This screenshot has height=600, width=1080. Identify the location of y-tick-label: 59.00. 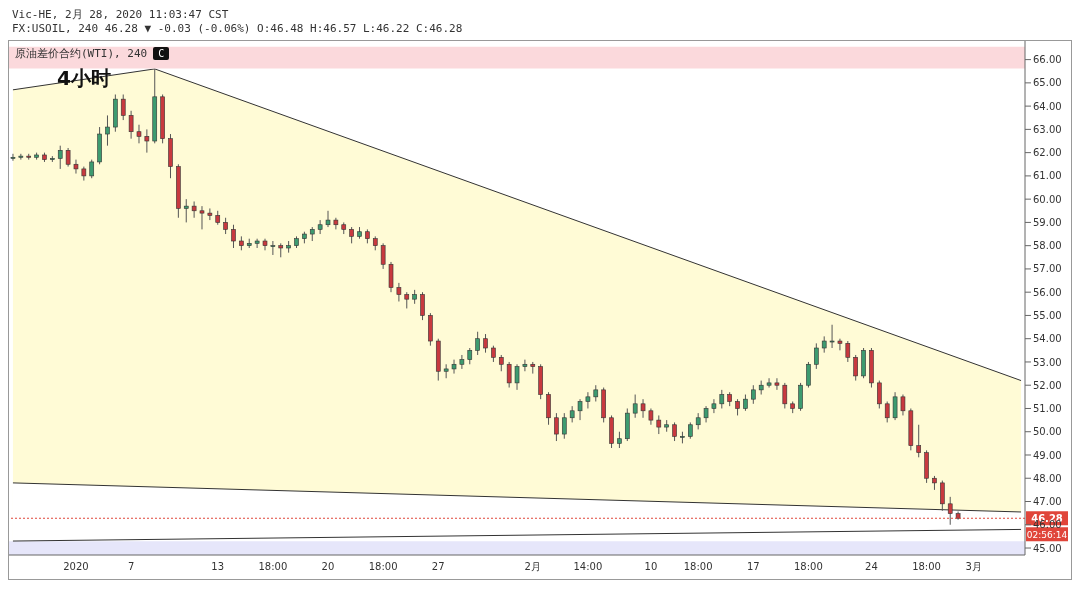
(1047, 222).